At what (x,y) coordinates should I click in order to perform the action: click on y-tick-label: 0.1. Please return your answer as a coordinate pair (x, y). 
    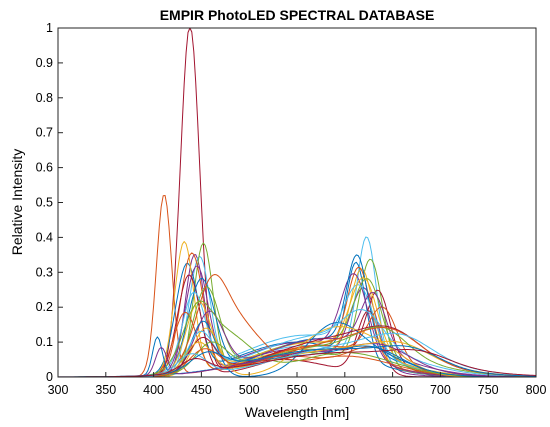
    Looking at the image, I should click on (44, 342).